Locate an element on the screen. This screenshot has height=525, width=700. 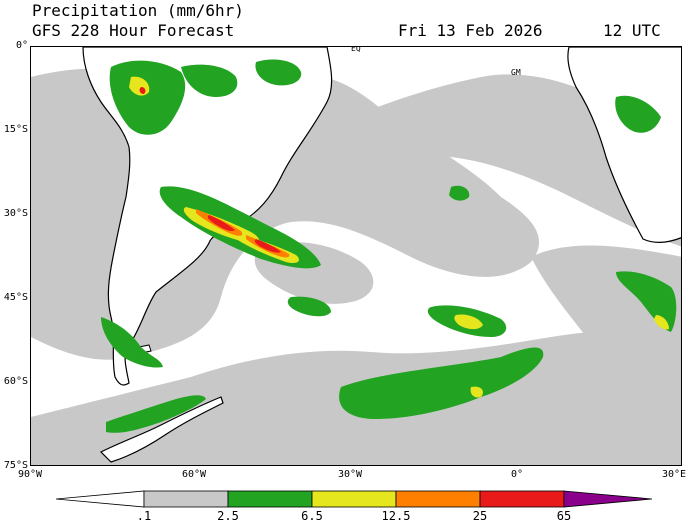
colorbar-label-0: .1 is located at coordinates (144, 516).